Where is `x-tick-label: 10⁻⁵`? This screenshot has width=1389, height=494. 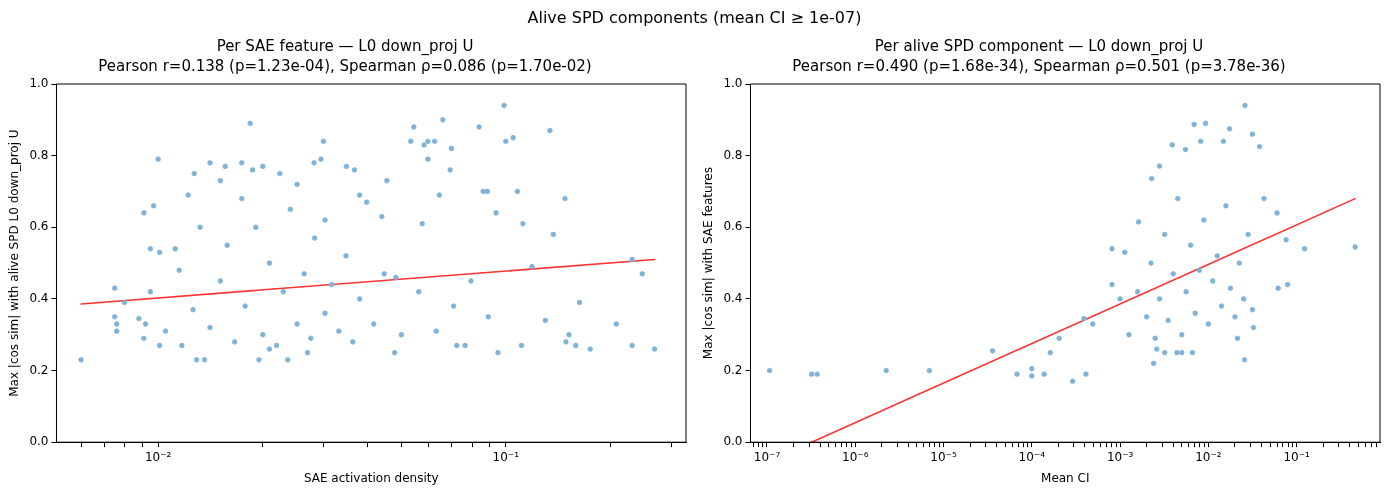
x-tick-label: 10⁻⁵ is located at coordinates (943, 456).